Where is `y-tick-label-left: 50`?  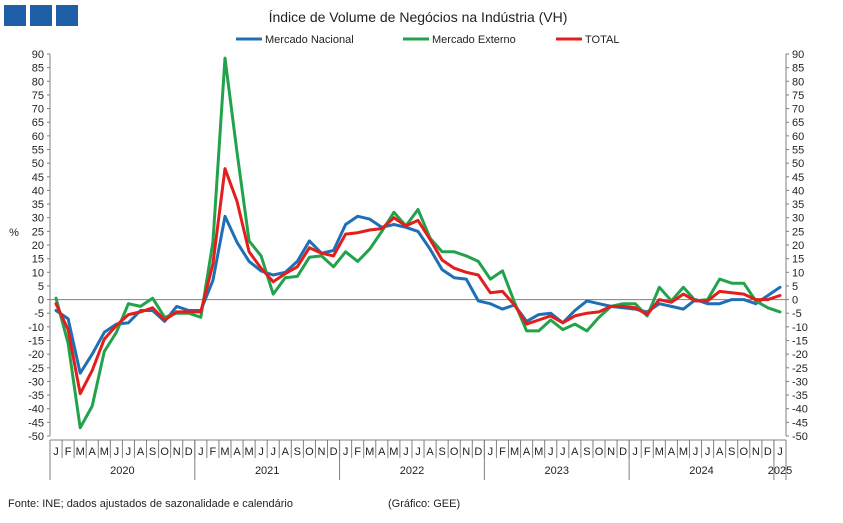
y-tick-label-left: 50 is located at coordinates (38, 164).